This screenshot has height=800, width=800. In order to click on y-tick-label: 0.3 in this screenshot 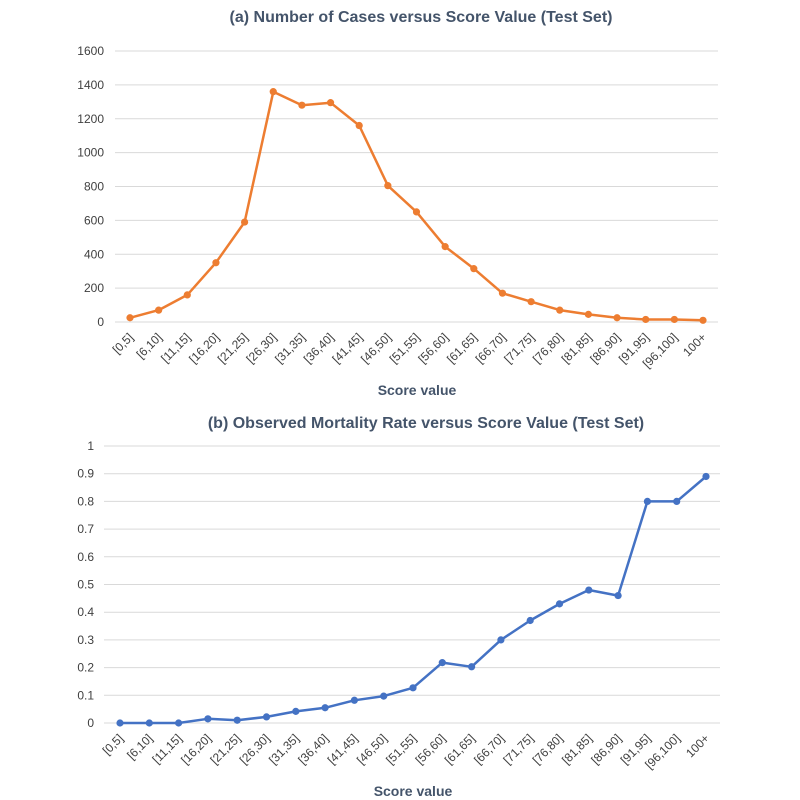, I will do `click(85, 640)`.